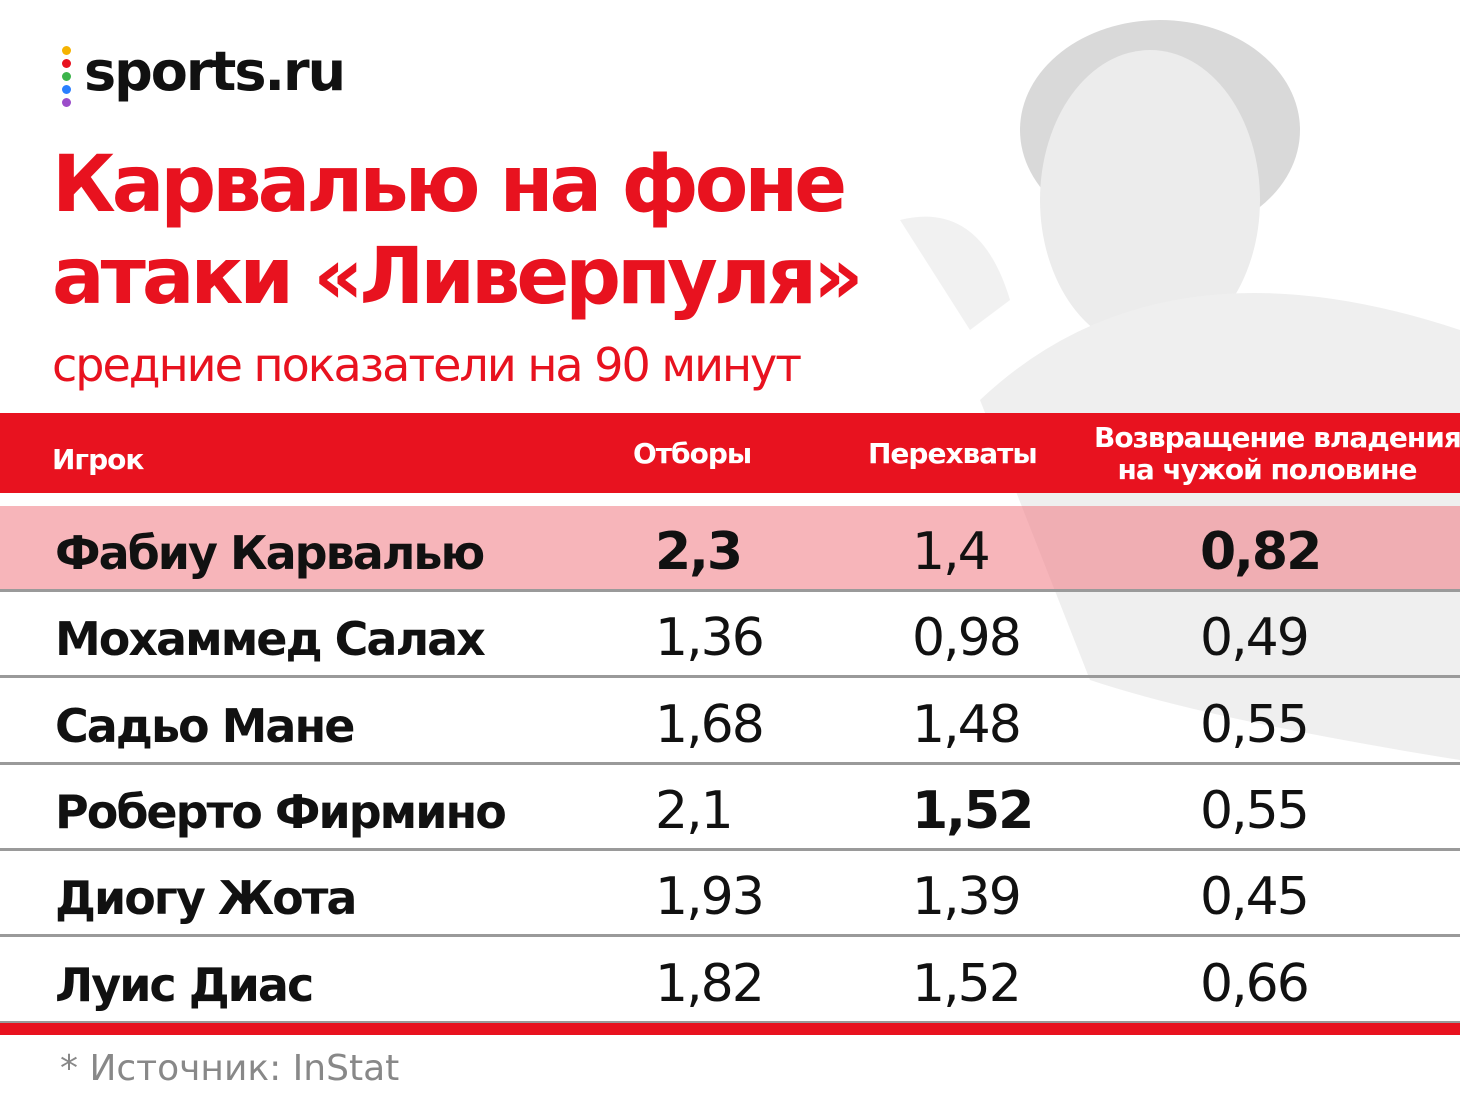 This screenshot has height=1106, width=1460. I want to click on footnote: * Источник: InStat, so click(230, 1068).